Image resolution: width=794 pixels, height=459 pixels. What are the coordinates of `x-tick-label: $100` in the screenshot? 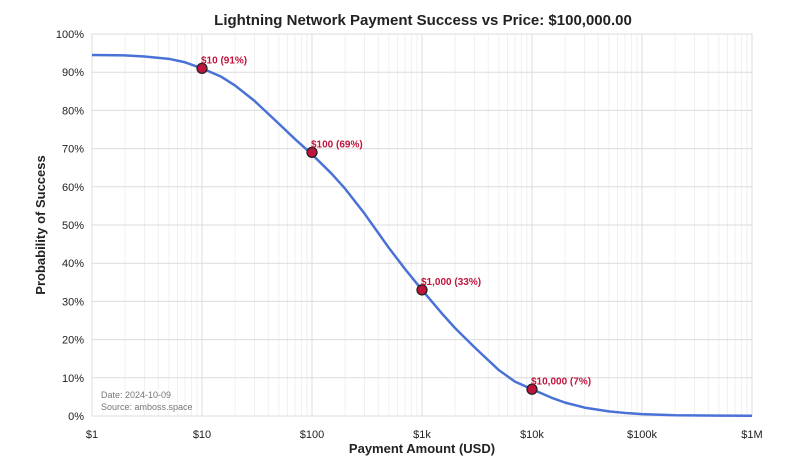 It's located at (312, 435).